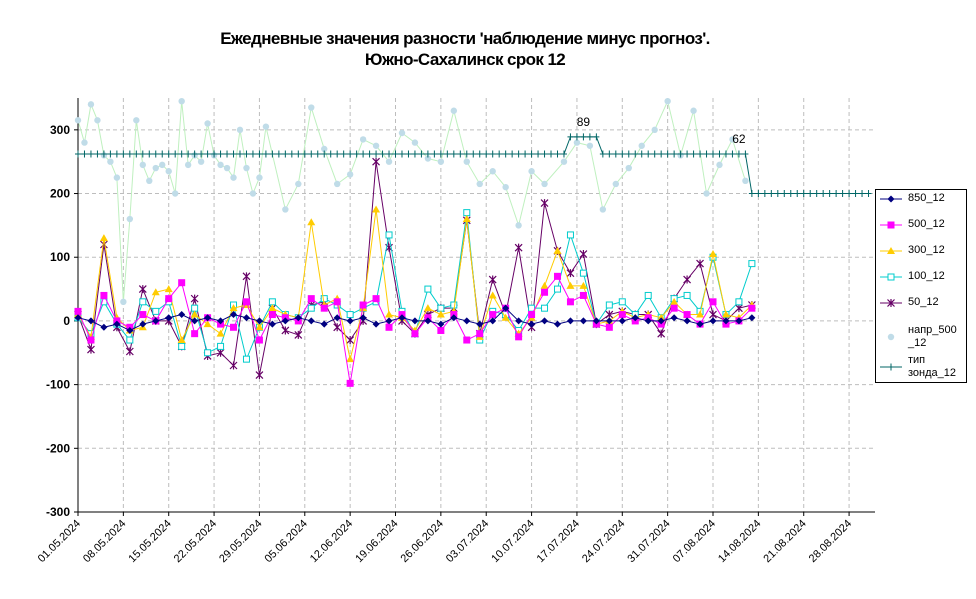  What do you see at coordinates (104, 541) in the screenshot?
I see `x-tick-label: 08.05.2024` at bounding box center [104, 541].